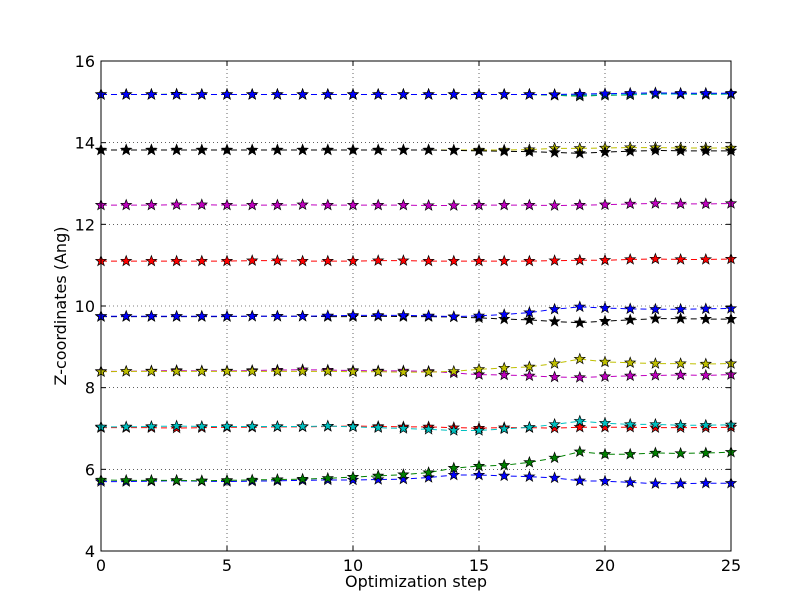 The width and height of the screenshot is (812, 612). What do you see at coordinates (227, 565) in the screenshot?
I see `x-tick-label: 5` at bounding box center [227, 565].